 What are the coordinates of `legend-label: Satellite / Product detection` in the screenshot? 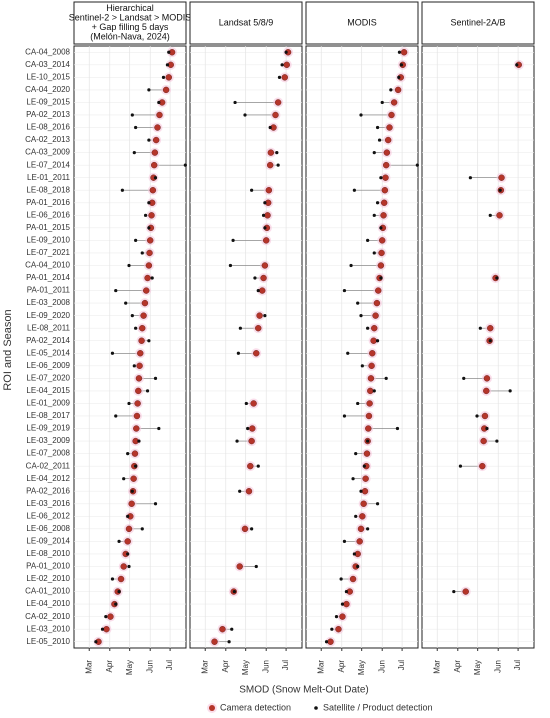 It's located at (378, 707).